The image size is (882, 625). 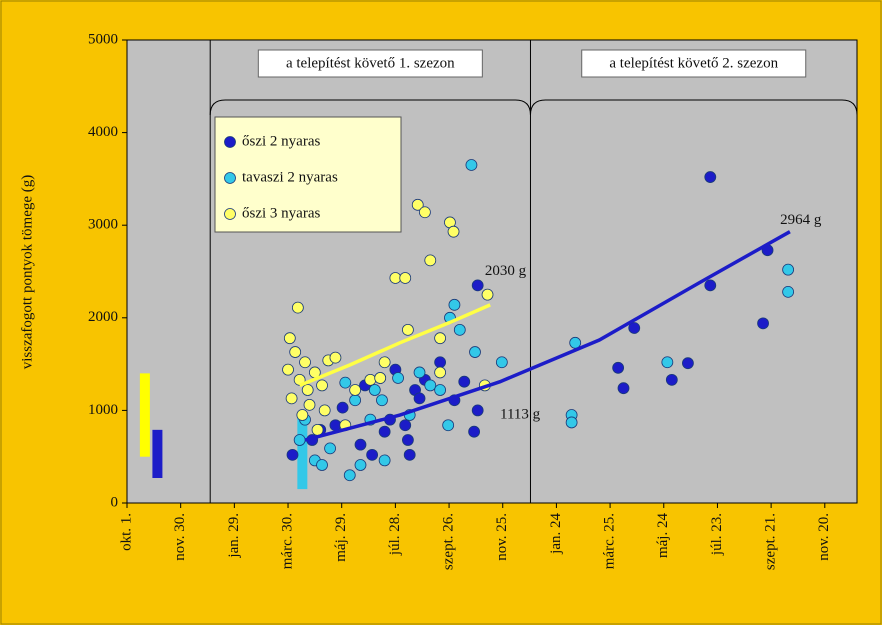 What do you see at coordinates (103, 132) in the screenshot?
I see `y-tick-label: 4000` at bounding box center [103, 132].